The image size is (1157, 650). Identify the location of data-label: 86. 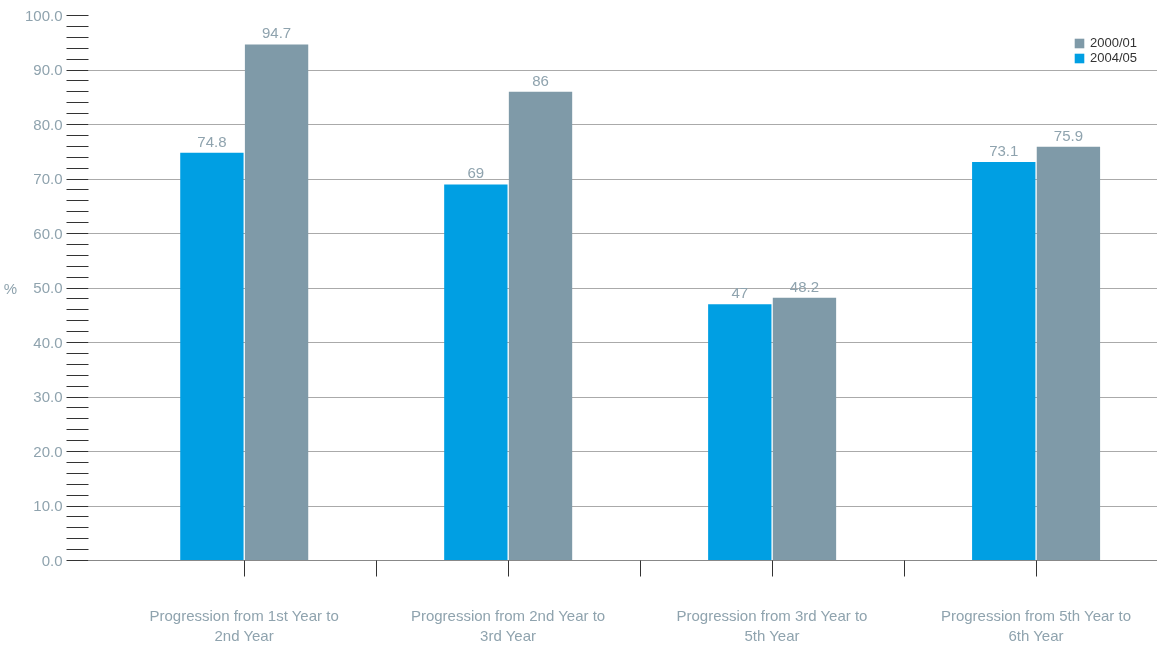
(540, 80).